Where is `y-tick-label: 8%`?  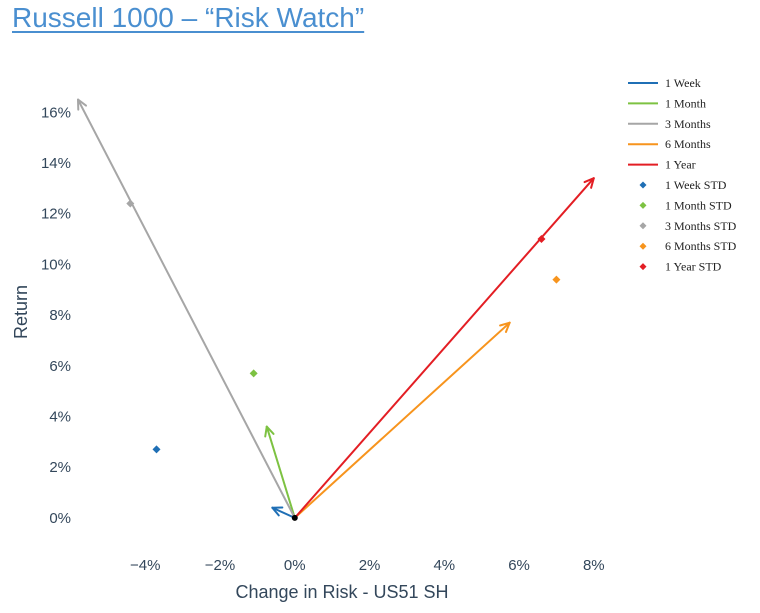
y-tick-label: 8% is located at coordinates (60, 315).